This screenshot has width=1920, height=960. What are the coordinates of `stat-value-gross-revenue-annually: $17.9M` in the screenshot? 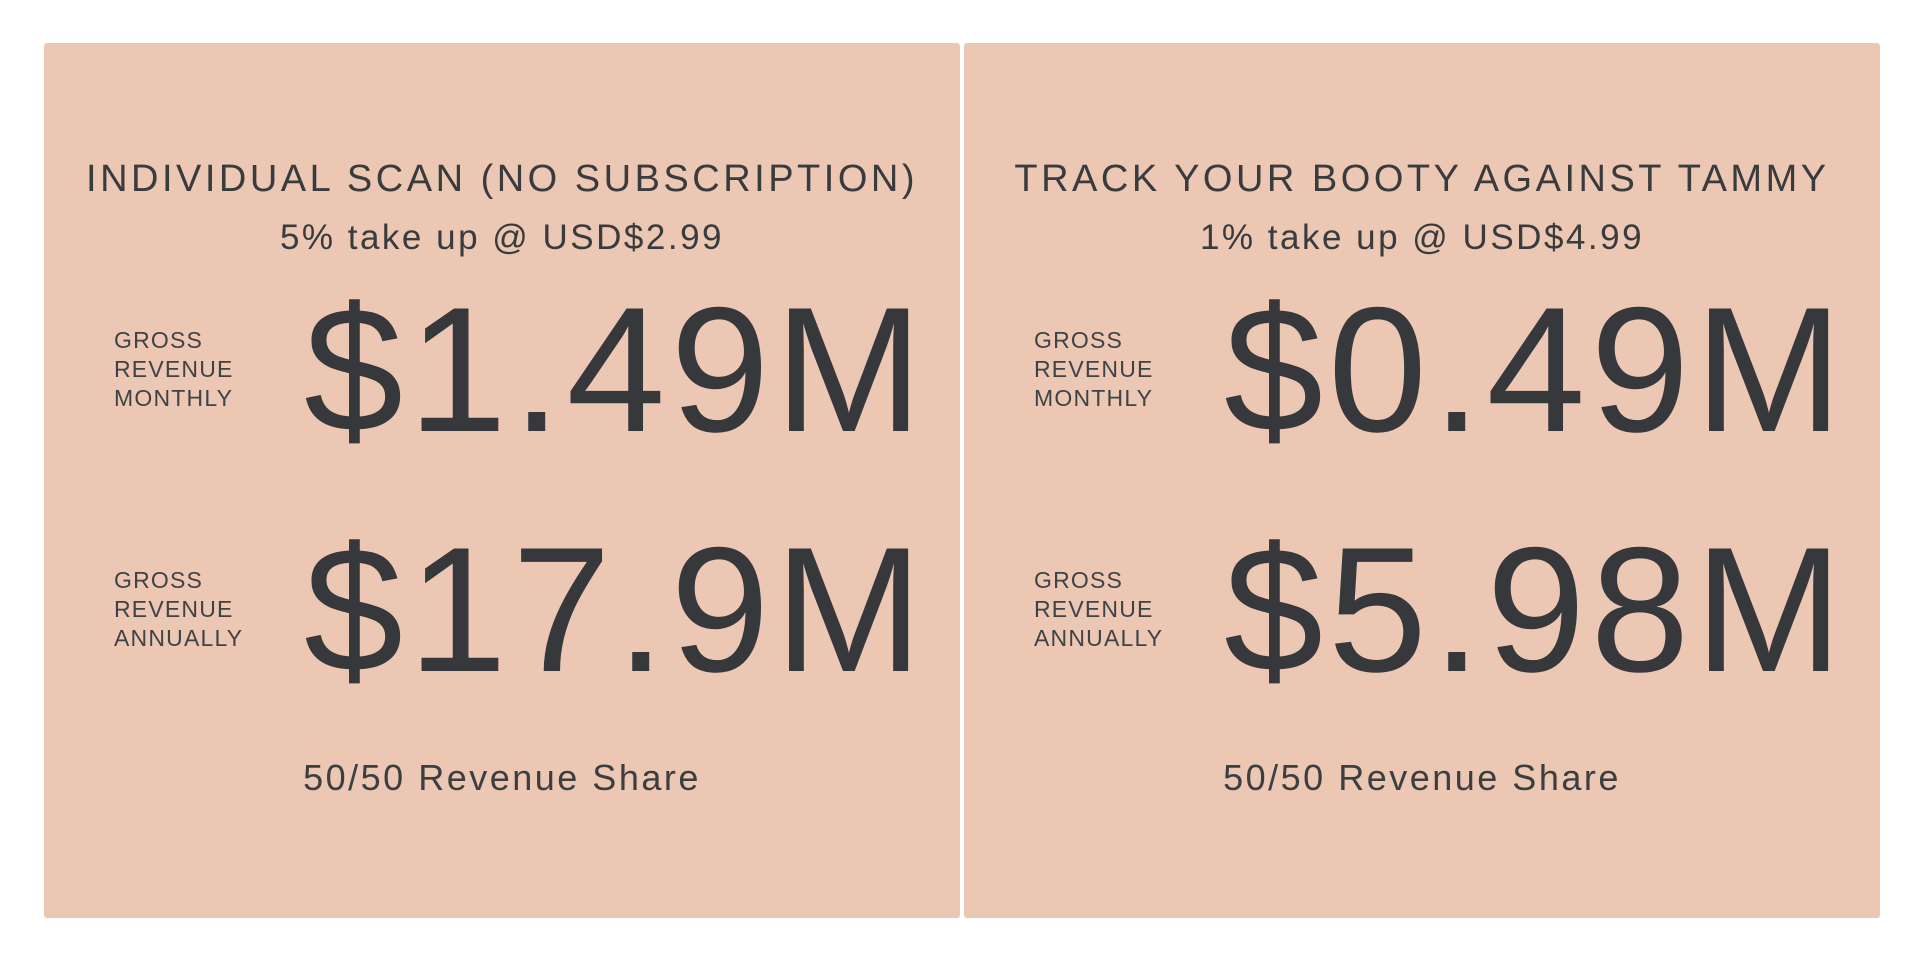 It's located at (616, 609).